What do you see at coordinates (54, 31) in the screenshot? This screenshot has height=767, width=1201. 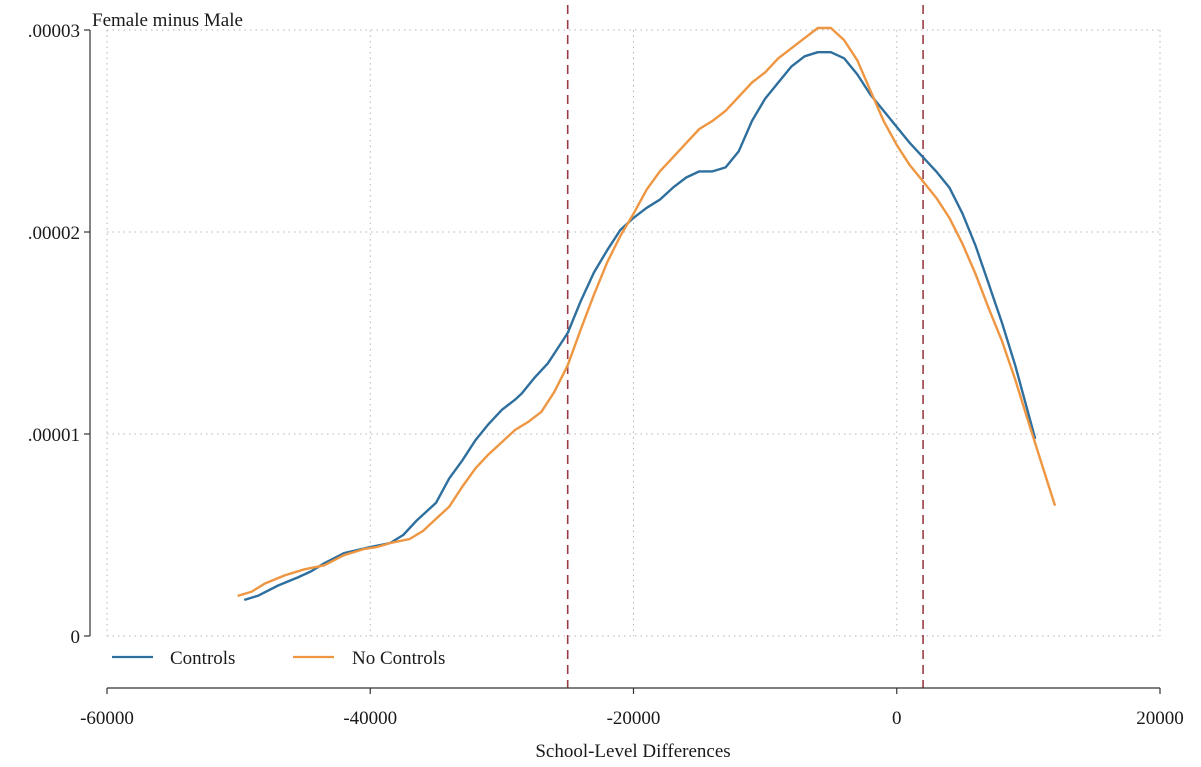 I see `y-tick-label-3: .00003` at bounding box center [54, 31].